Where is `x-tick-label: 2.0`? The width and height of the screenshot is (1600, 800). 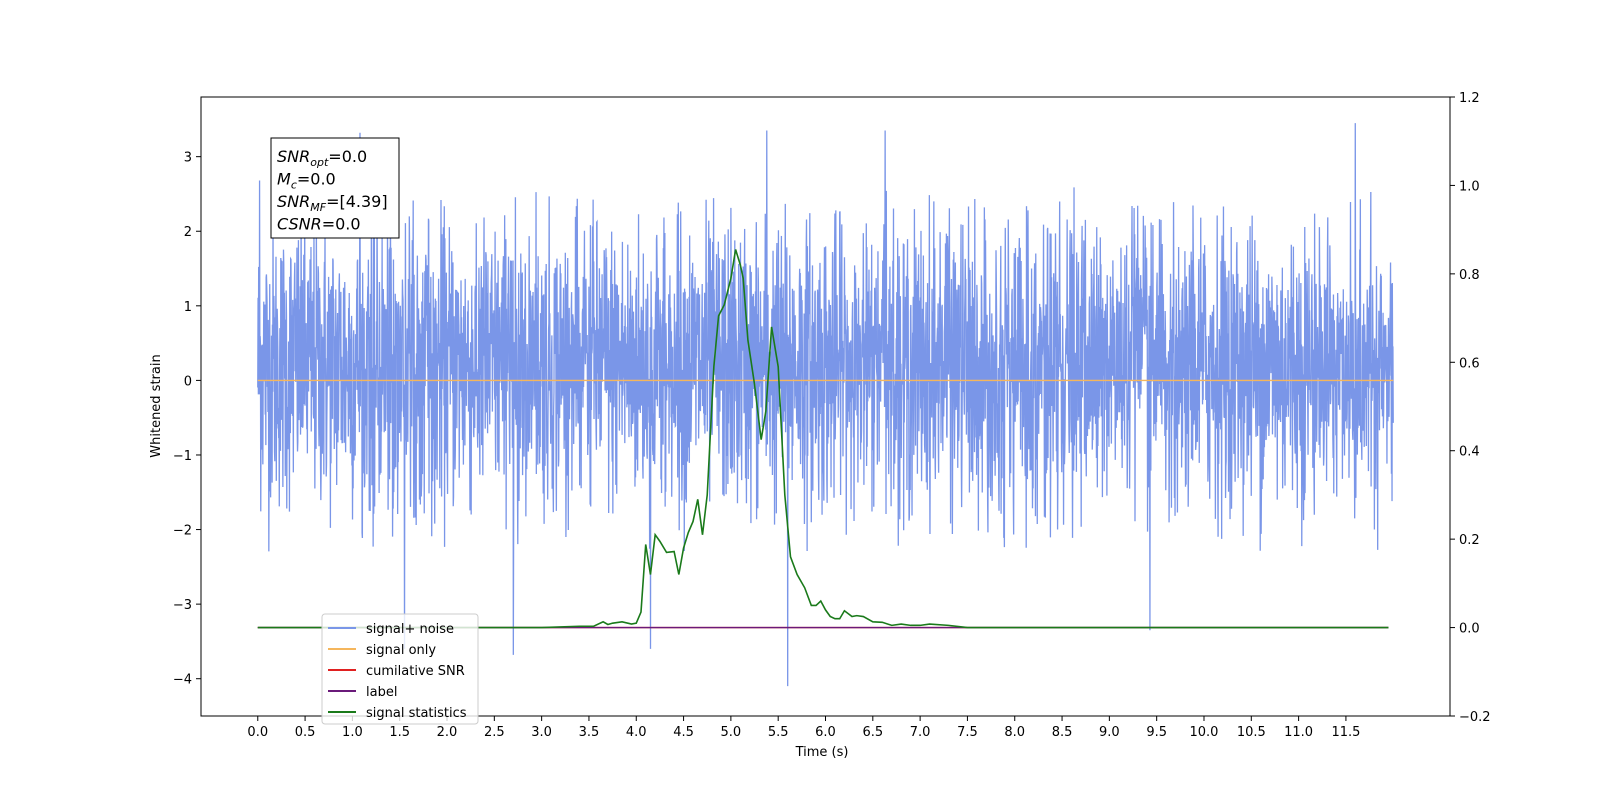 x-tick-label: 2.0 is located at coordinates (447, 732).